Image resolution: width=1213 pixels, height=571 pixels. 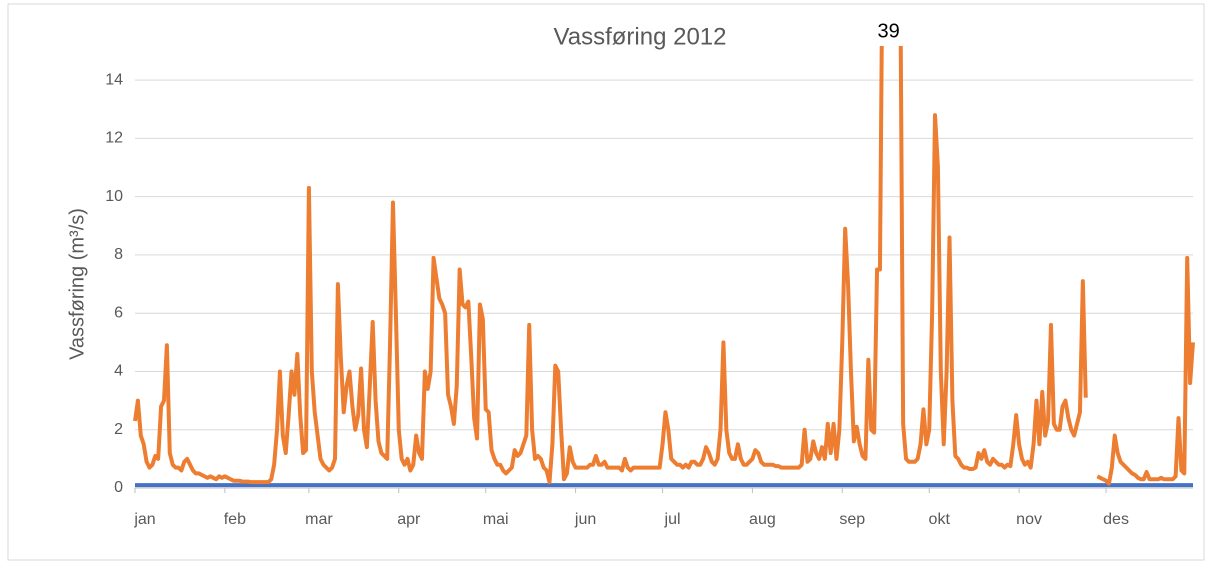 What do you see at coordinates (118, 312) in the screenshot?
I see `y-tick-label: 6` at bounding box center [118, 312].